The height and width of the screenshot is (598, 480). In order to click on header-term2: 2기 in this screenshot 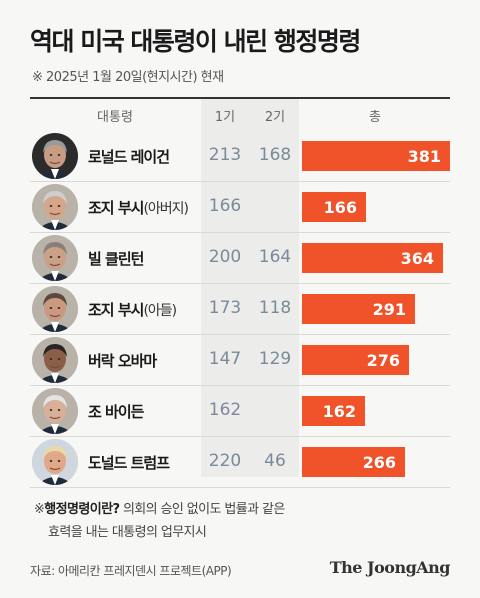, I will do `click(275, 117)`.